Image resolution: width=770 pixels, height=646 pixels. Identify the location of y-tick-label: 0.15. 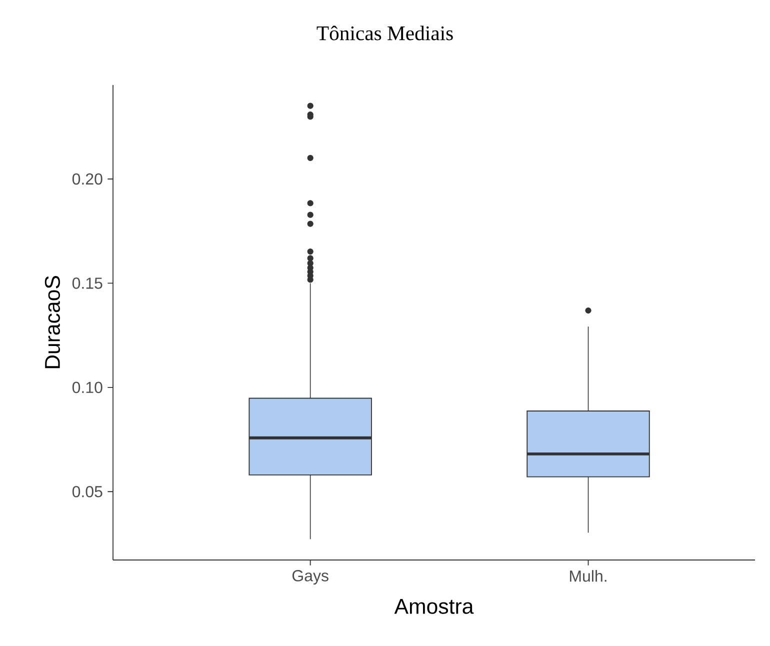
(87, 283).